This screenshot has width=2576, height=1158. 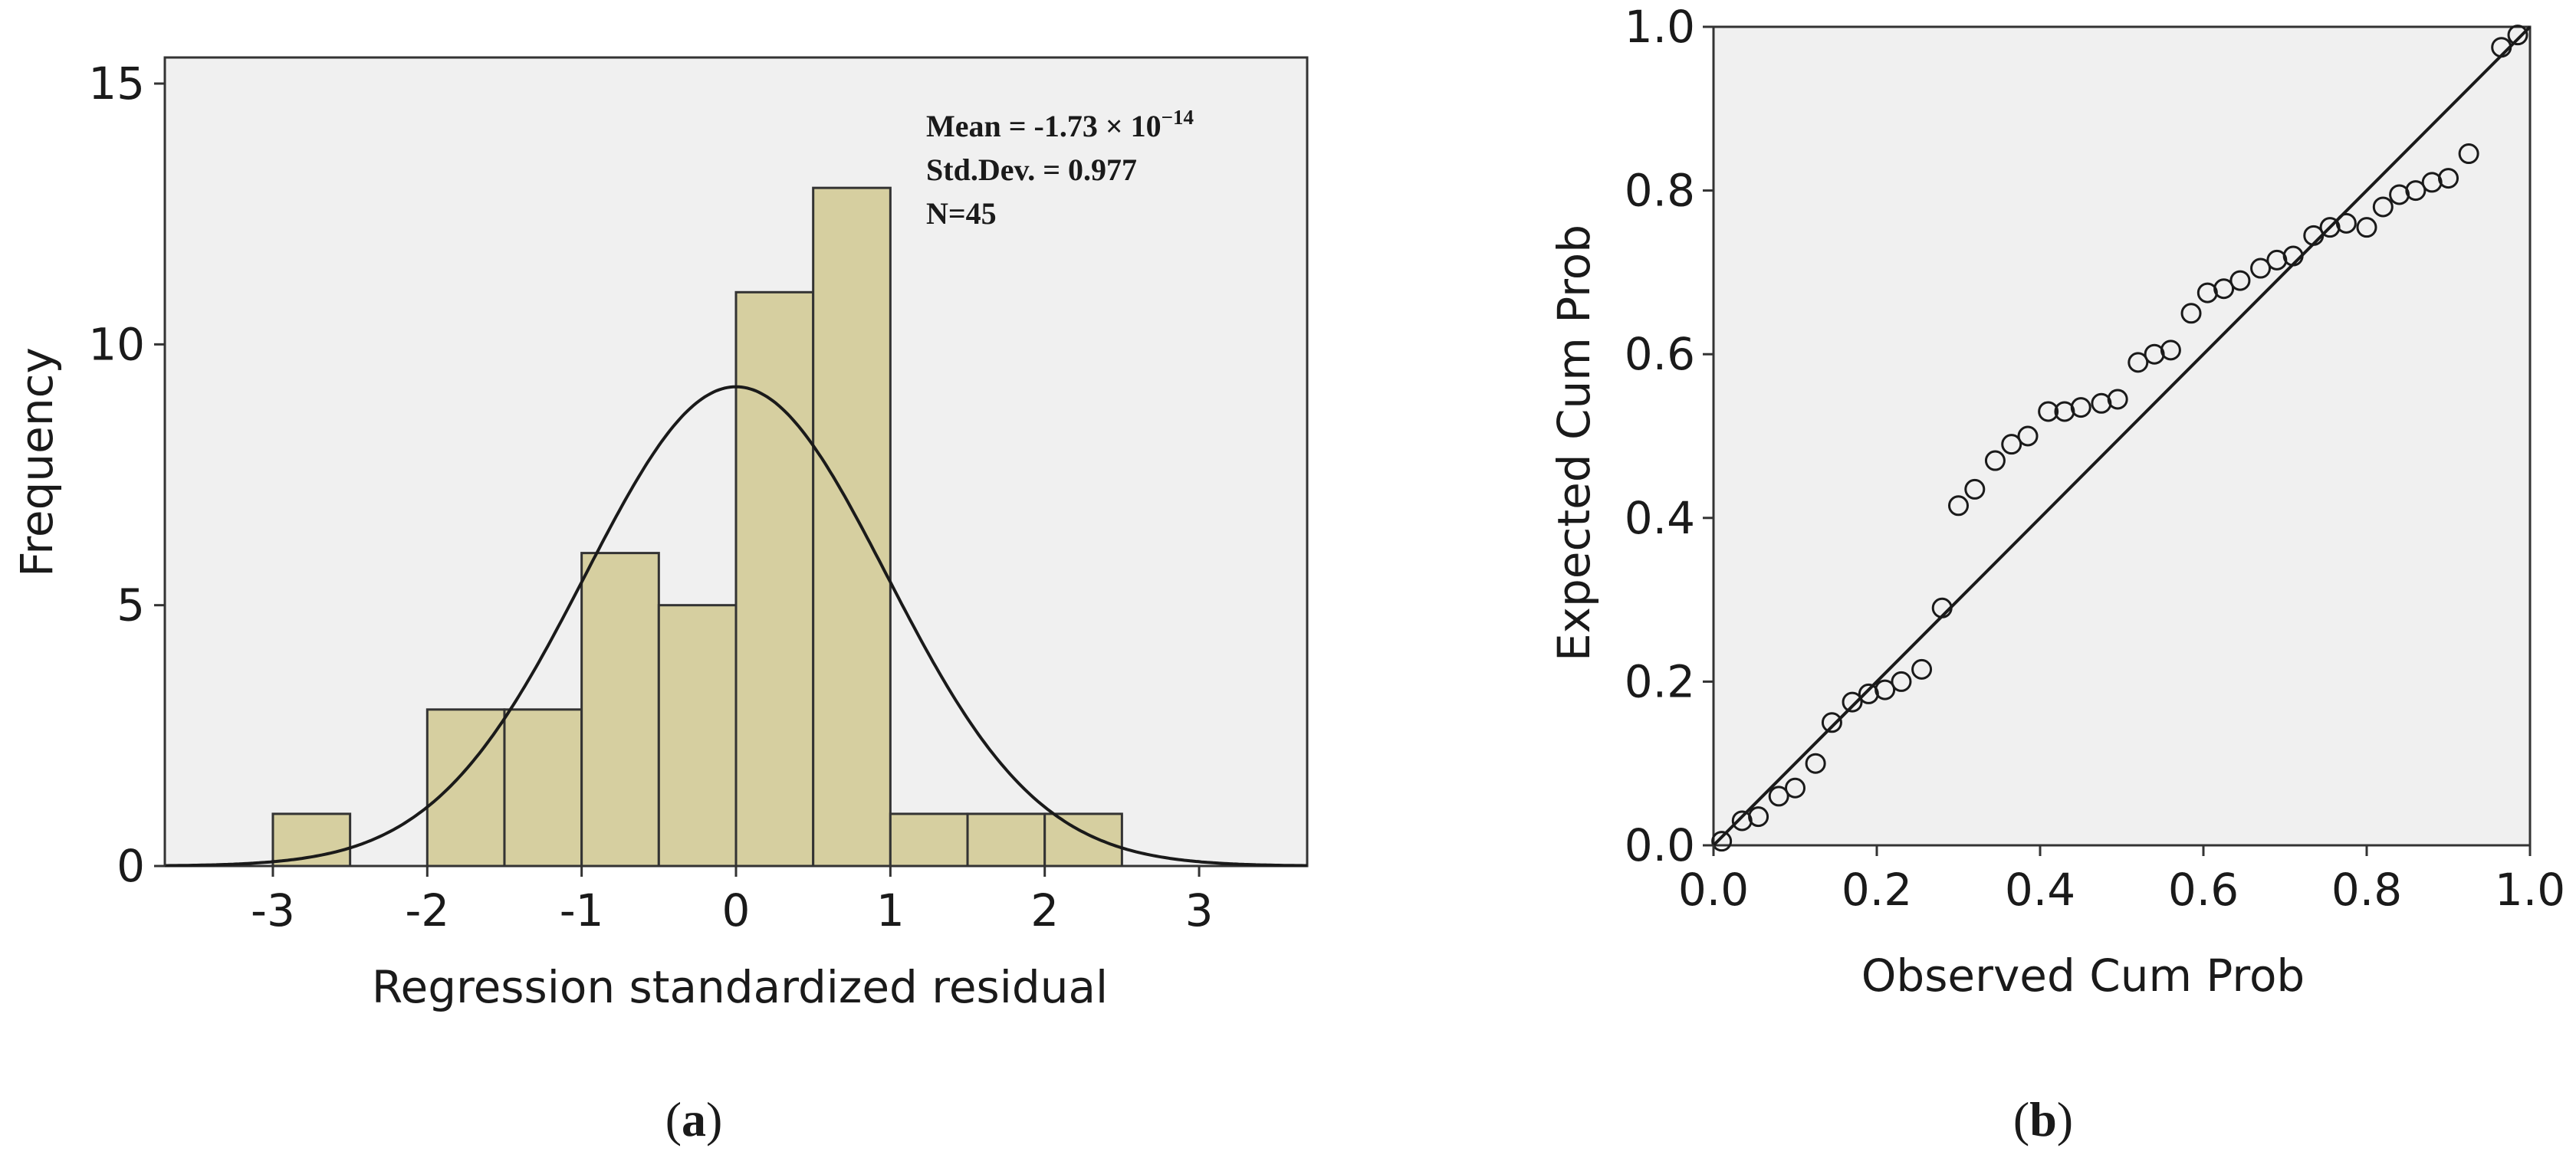 I want to click on histogram-x-ticks: -3 -2 -1 0 1 2 3, so click(x=732, y=902).